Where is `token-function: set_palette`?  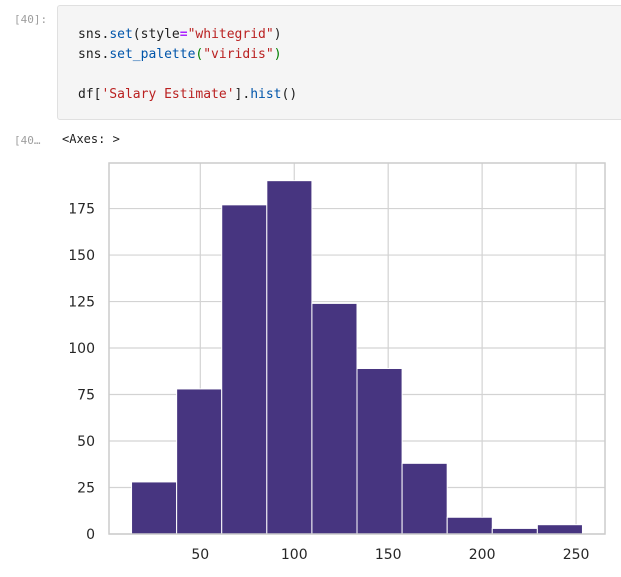 token-function: set_palette is located at coordinates (152, 54).